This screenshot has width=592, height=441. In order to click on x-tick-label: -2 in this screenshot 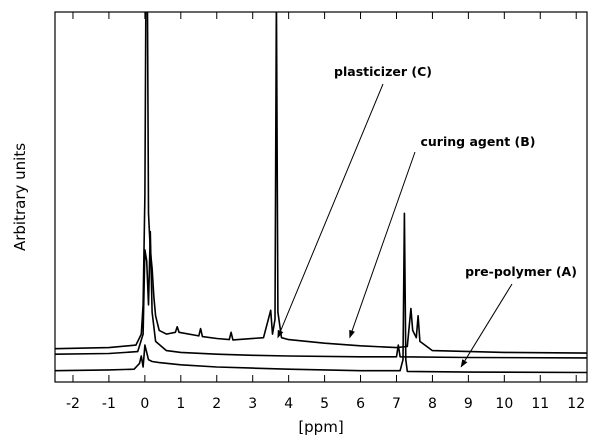, I will do `click(73, 404)`.